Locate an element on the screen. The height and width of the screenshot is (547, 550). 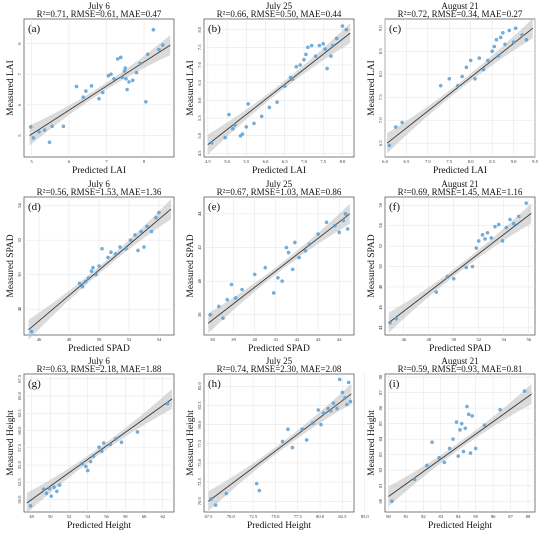
y-tick-label: 52 is located at coordinates (19, 239).